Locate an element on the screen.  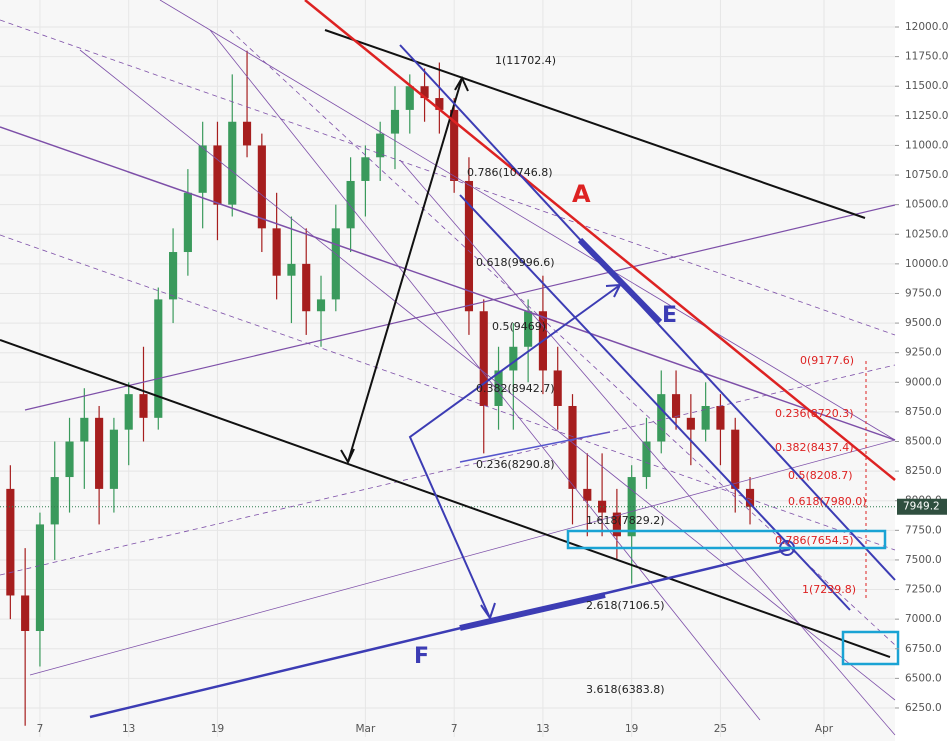
y-tick-label: 8750.0 is located at coordinates (923, 412).